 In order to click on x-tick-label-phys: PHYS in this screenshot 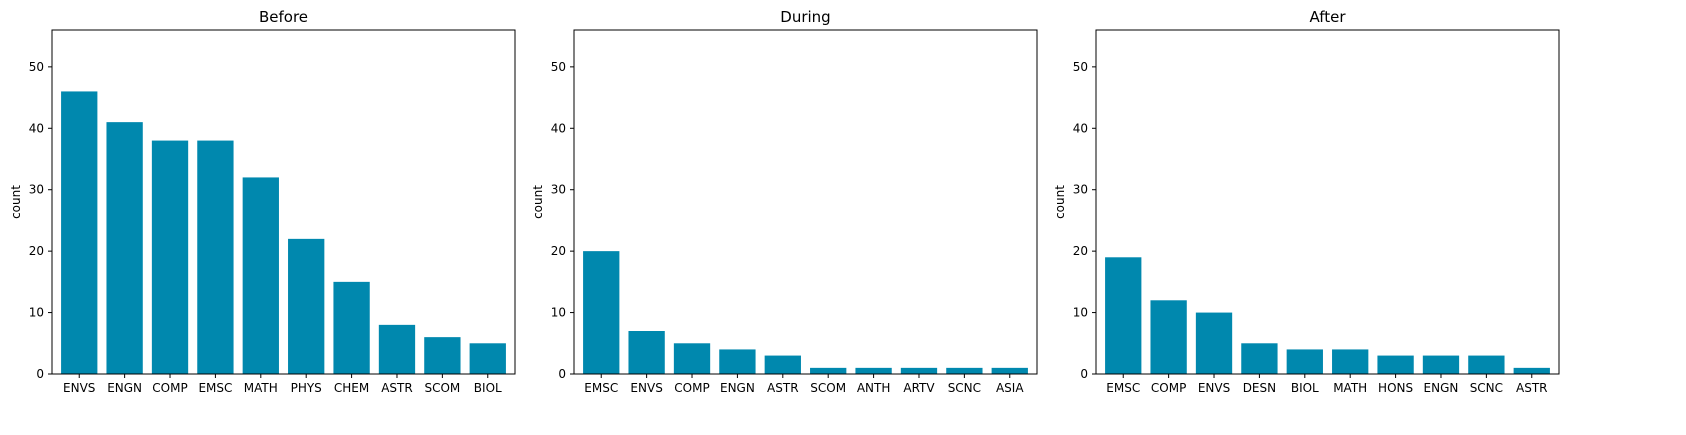, I will do `click(306, 388)`.